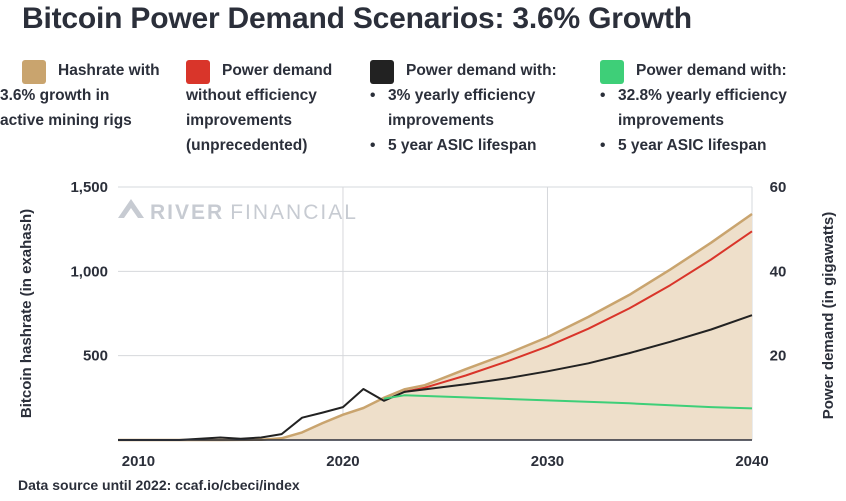 Image resolution: width=846 pixels, height=501 pixels. I want to click on legend-text: improvements, so click(239, 120).